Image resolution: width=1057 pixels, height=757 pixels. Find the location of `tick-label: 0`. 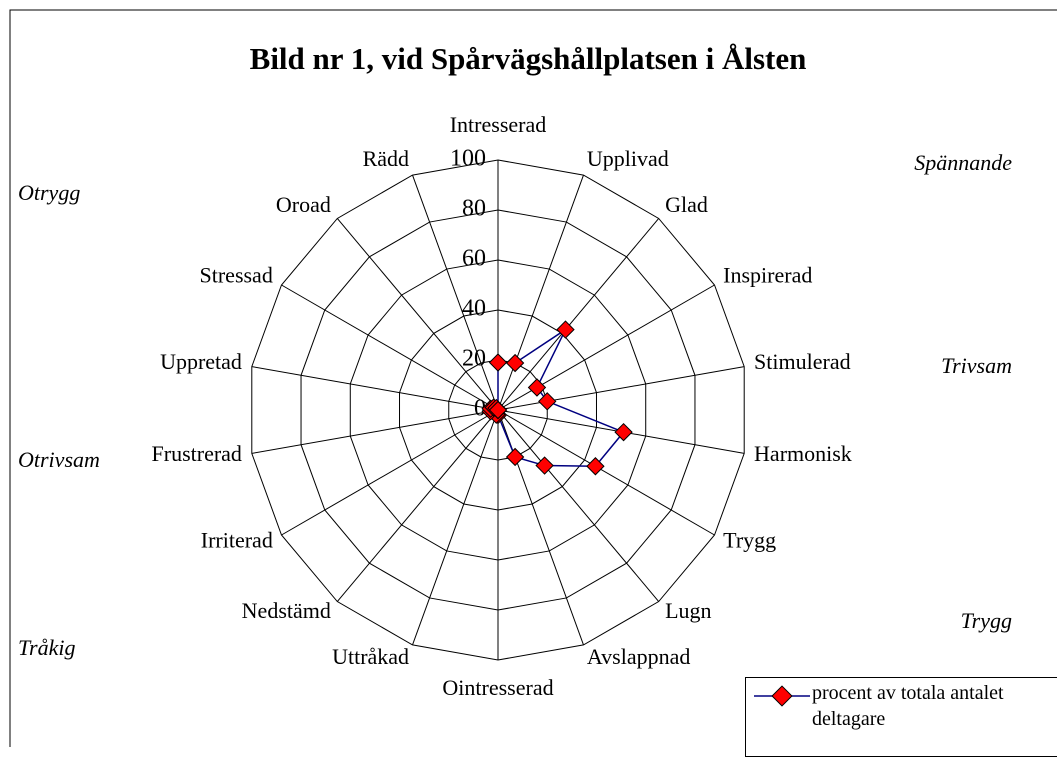

tick-label: 0 is located at coordinates (480, 409).